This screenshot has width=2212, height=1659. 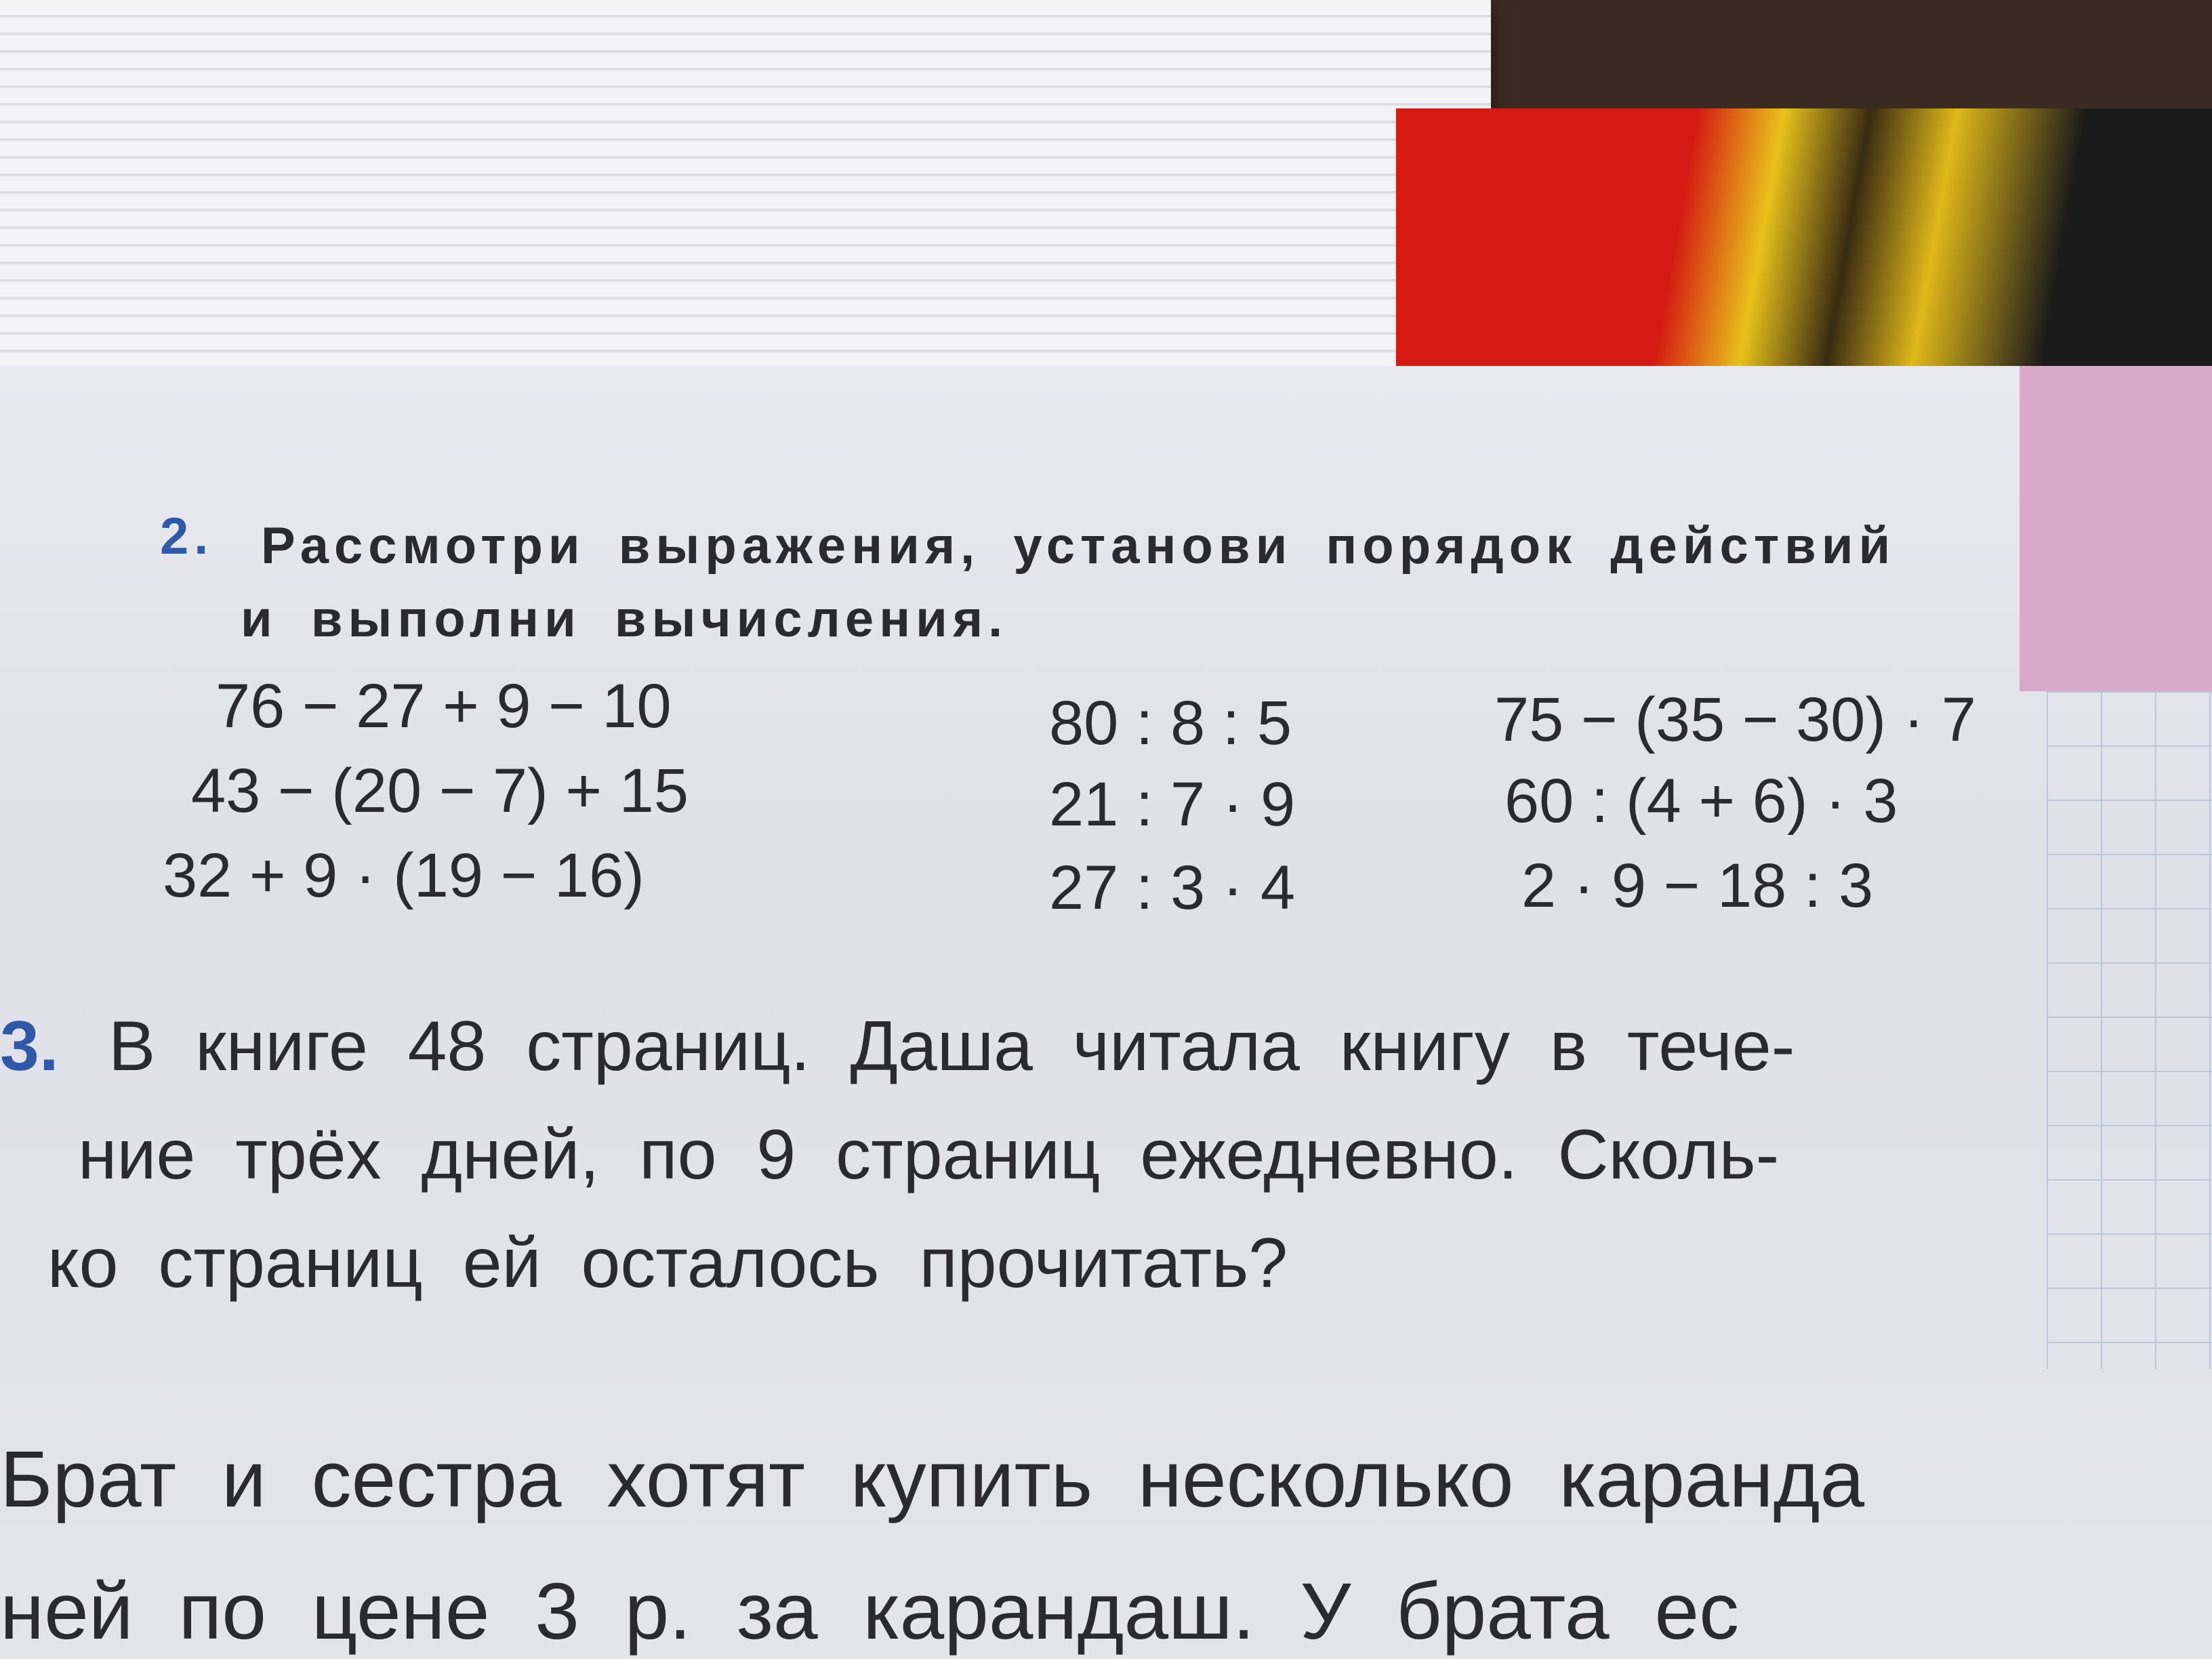 What do you see at coordinates (440, 791) in the screenshot?
I see `expression: 43 − (20 − 7) + 15` at bounding box center [440, 791].